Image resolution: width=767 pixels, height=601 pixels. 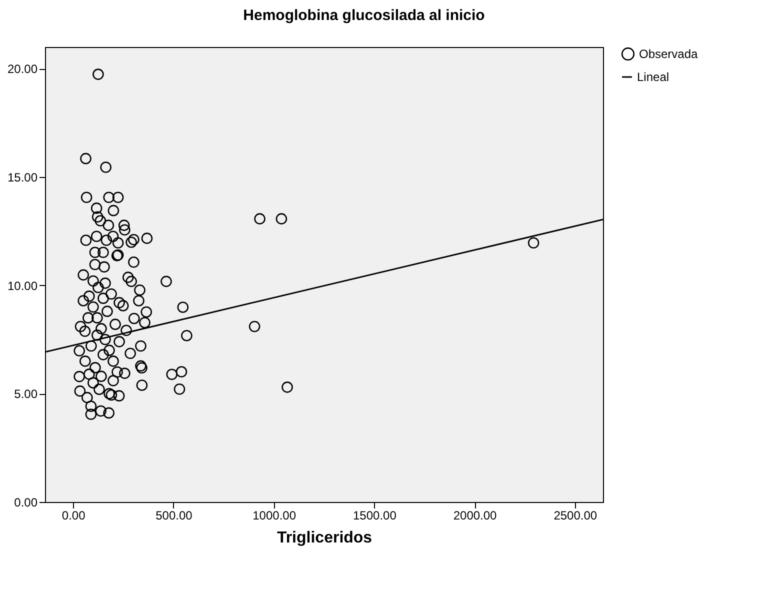 What do you see at coordinates (74, 515) in the screenshot?
I see `x-tick-label: 0.00` at bounding box center [74, 515].